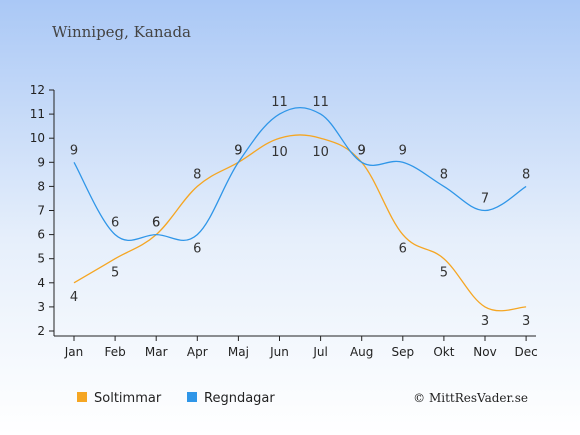 This screenshot has width=580, height=435. I want to click on legend-label-regndagar: Regndagar, so click(239, 398).